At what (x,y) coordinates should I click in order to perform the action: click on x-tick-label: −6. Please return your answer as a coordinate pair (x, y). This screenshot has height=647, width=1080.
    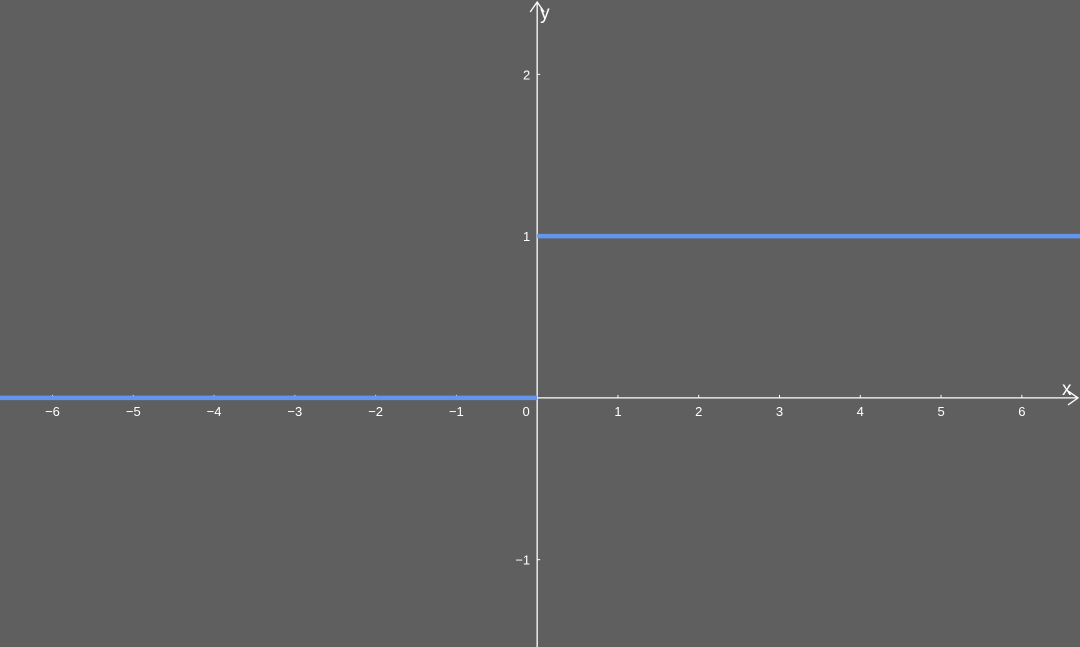
    Looking at the image, I should click on (52, 411).